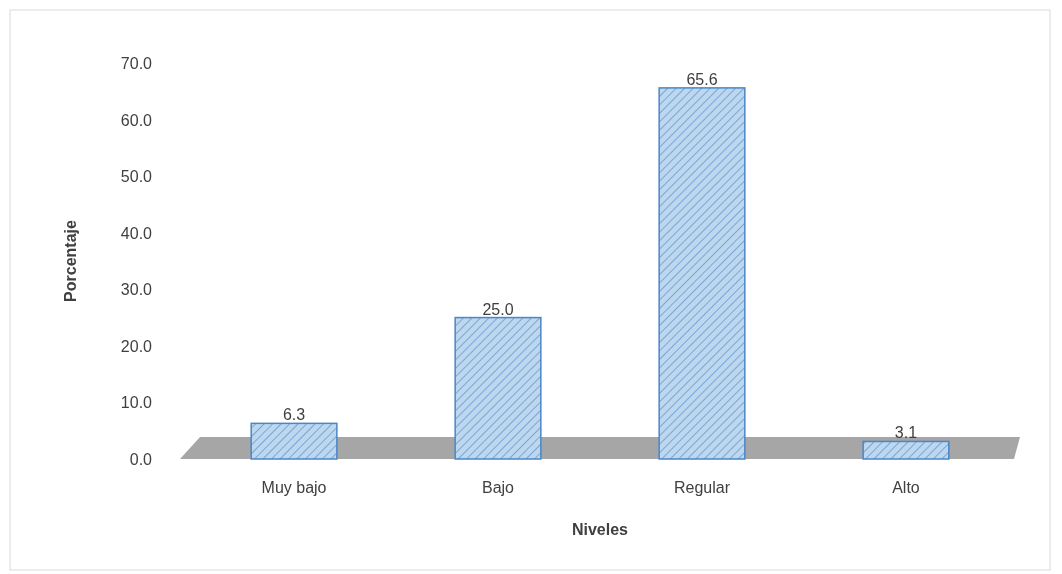  Describe the element at coordinates (136, 63) in the screenshot. I see `y-tick-label: 70.0` at that location.